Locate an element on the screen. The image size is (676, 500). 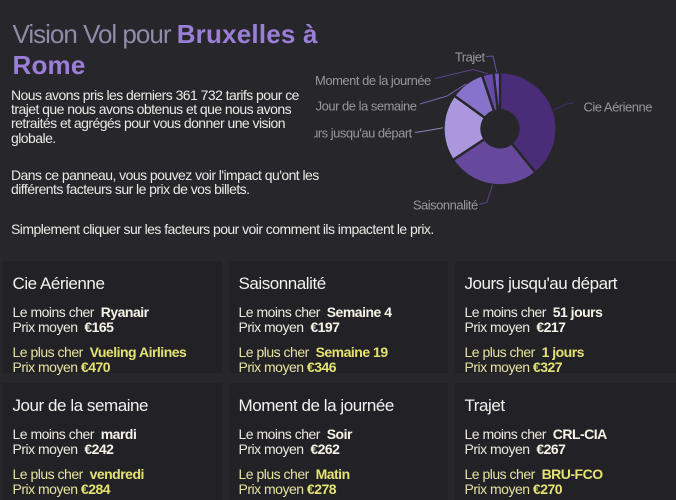
svg-text: Jour de la semaine is located at coordinates (366, 106).